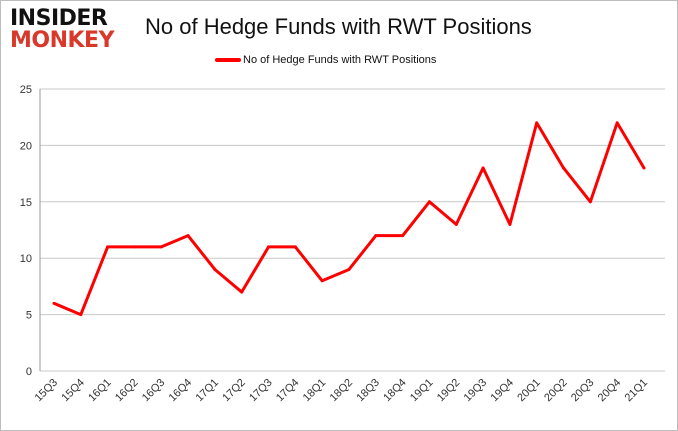 Image resolution: width=678 pixels, height=431 pixels. I want to click on x-tick-label: 21Q1, so click(637, 391).